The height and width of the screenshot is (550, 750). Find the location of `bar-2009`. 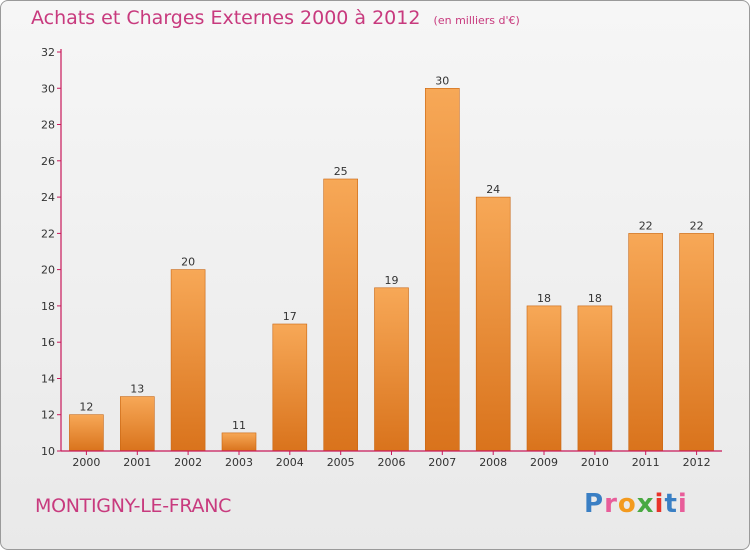

bar-2009 is located at coordinates (544, 378).